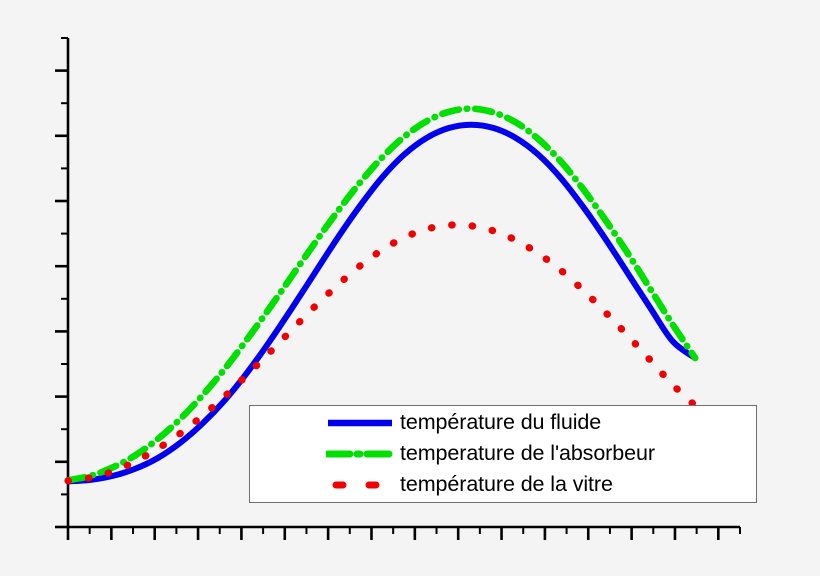 The image size is (820, 576). What do you see at coordinates (360, 423) in the screenshot?
I see `legend-swatch-solid-line` at bounding box center [360, 423].